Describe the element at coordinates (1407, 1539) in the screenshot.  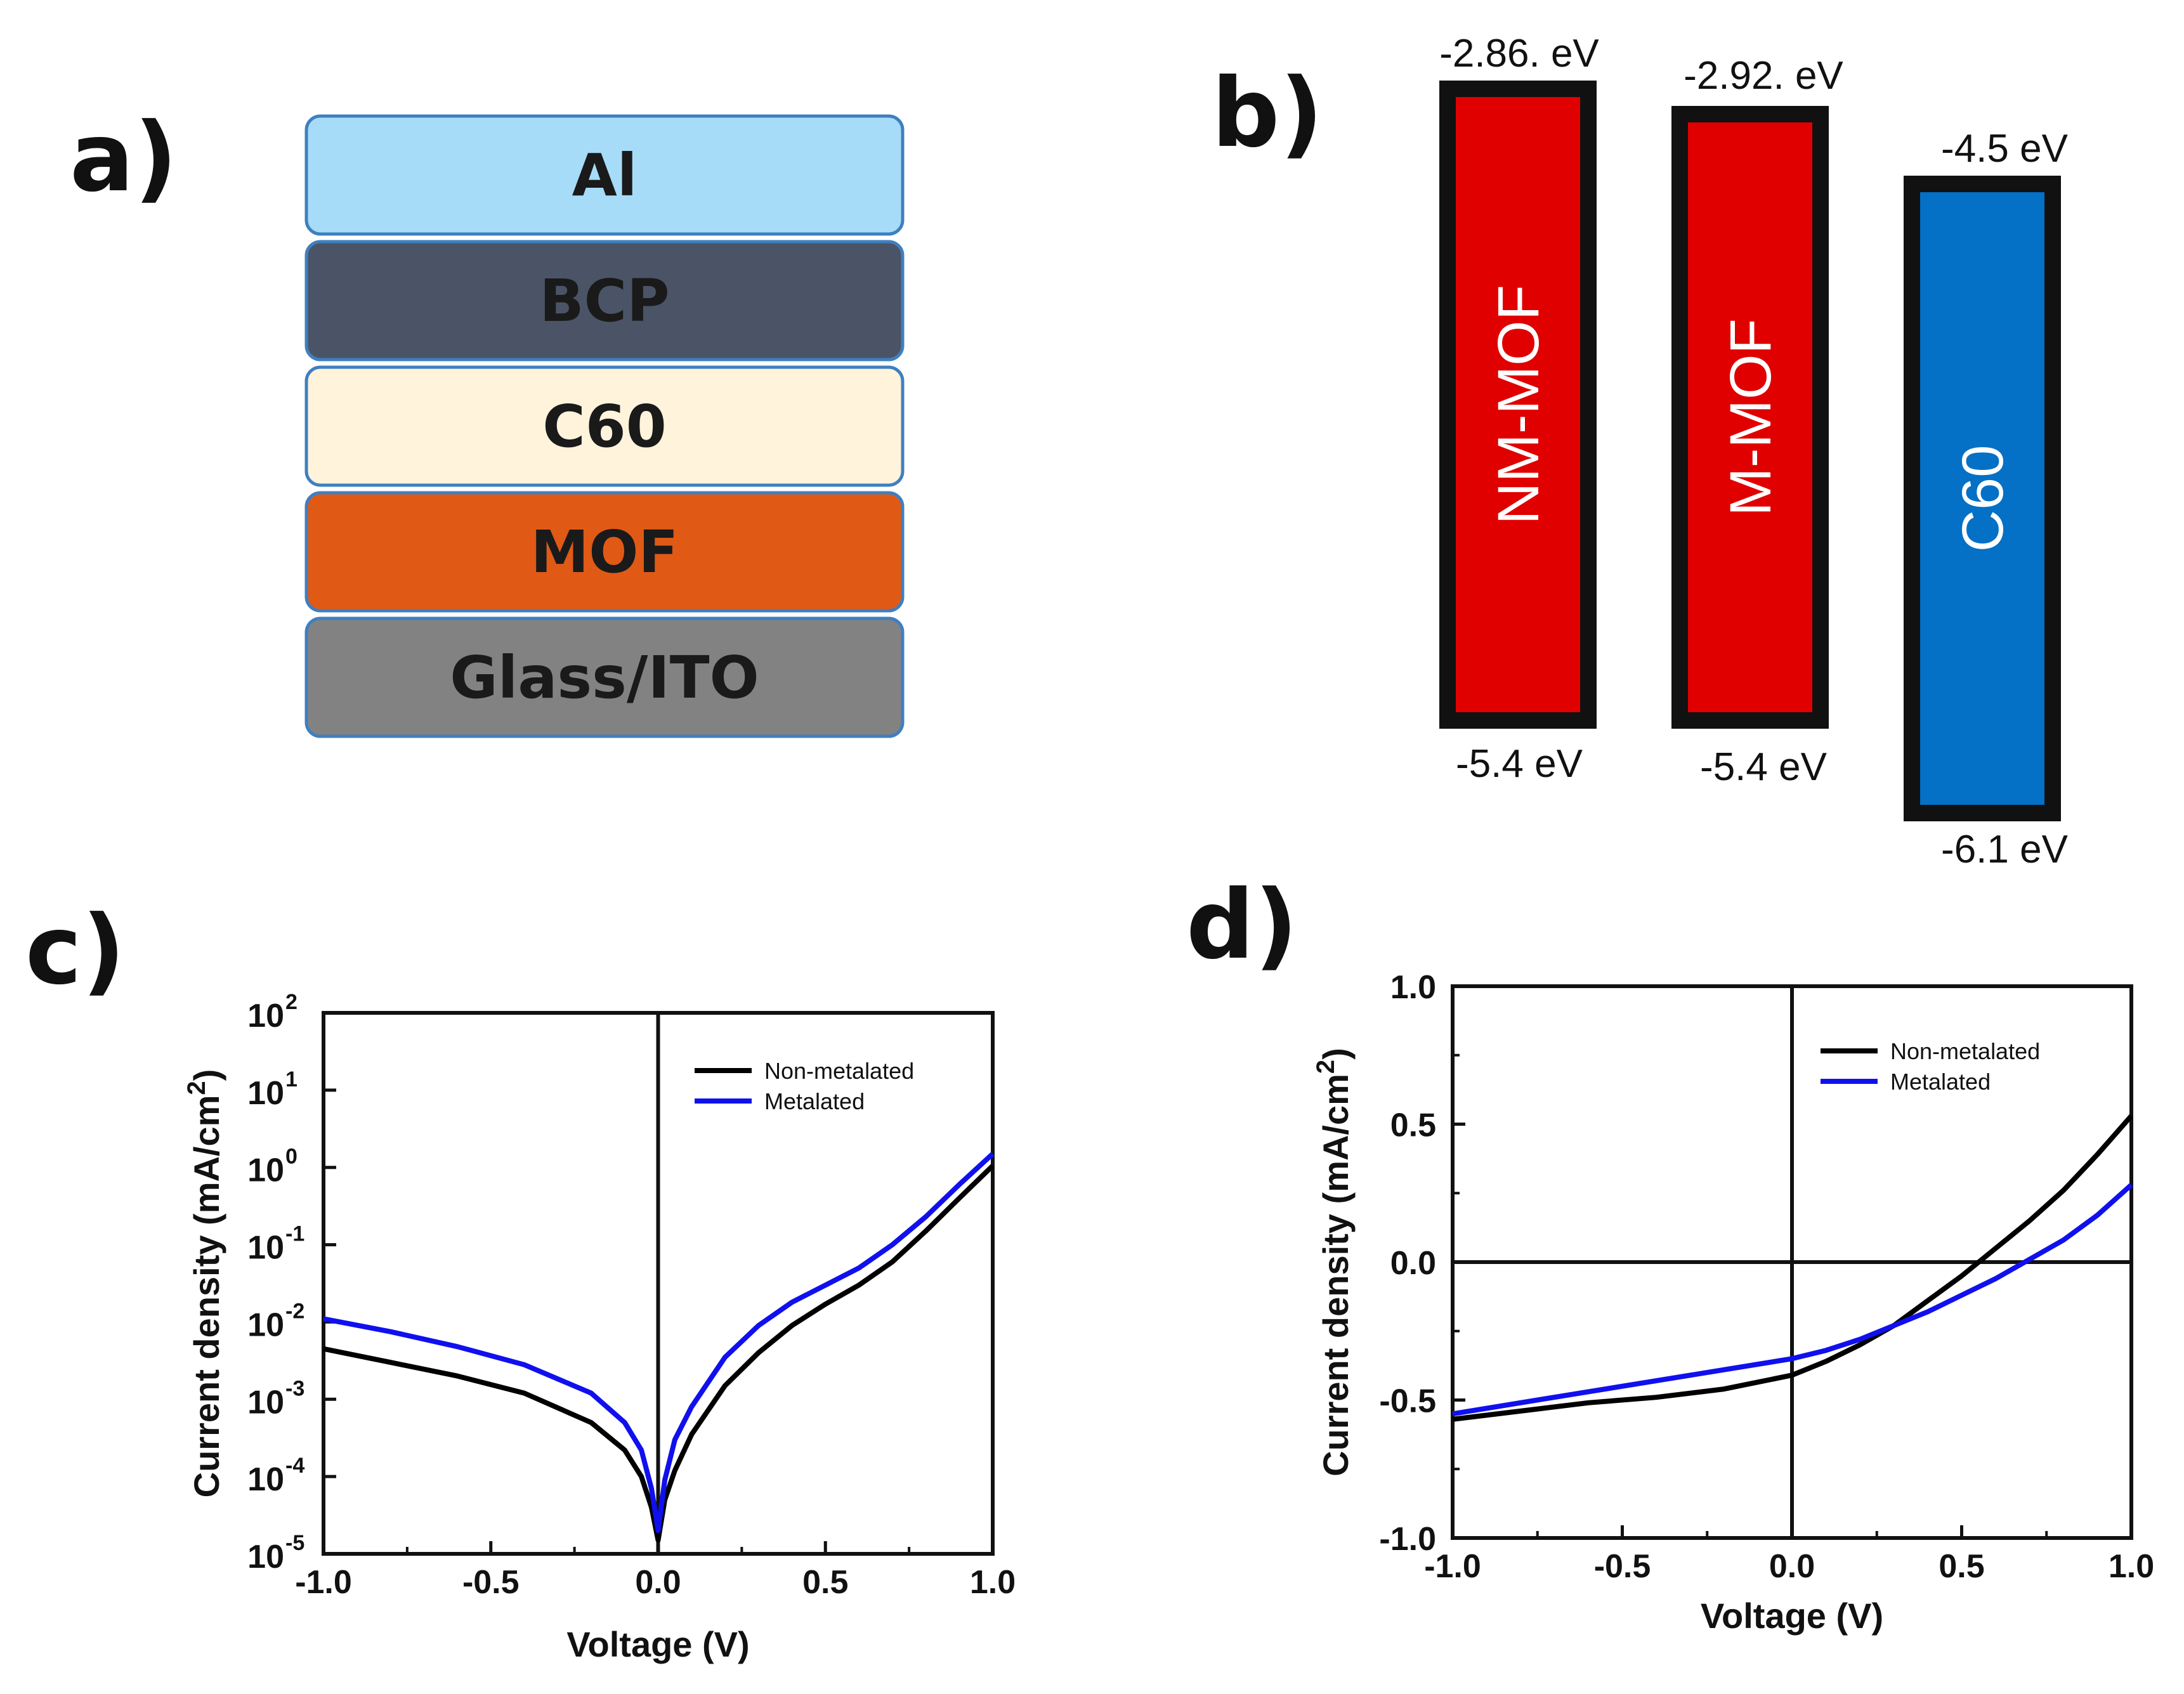
I see `y-tick-label: -1.0` at that location.